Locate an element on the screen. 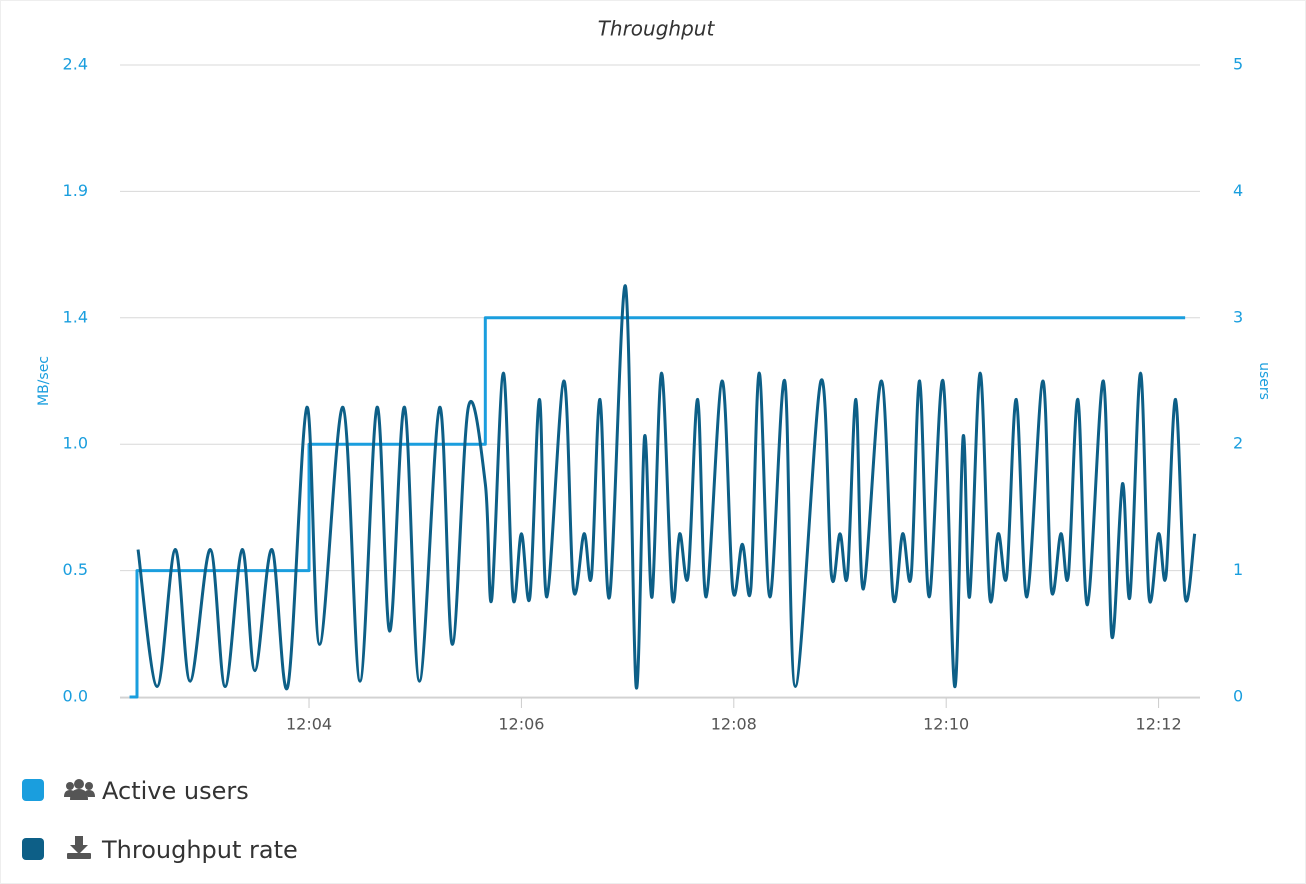 This screenshot has height=884, width=1306. y2-tick-label: 4 is located at coordinates (1238, 190).